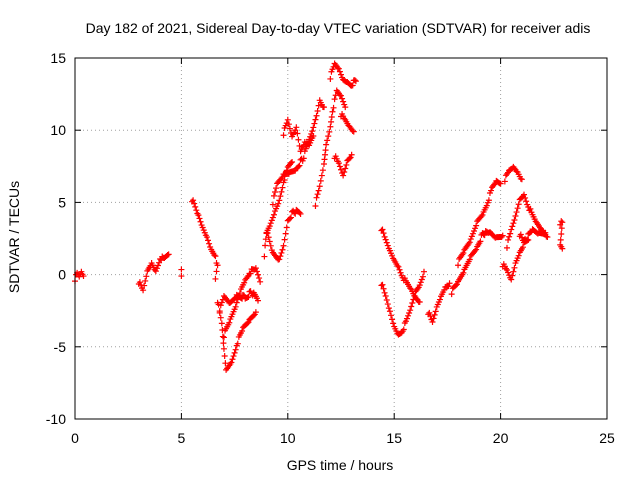 Image resolution: width=640 pixels, height=480 pixels. Describe the element at coordinates (62, 275) in the screenshot. I see `y-tick-label: 0` at that location.